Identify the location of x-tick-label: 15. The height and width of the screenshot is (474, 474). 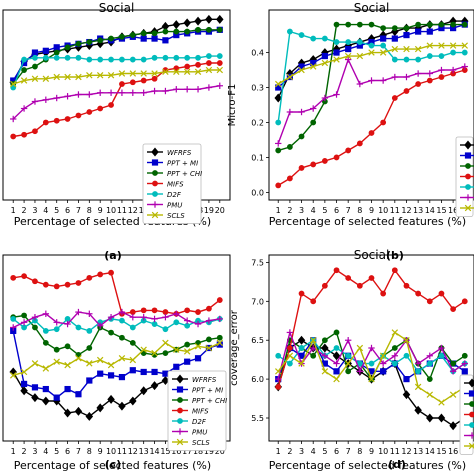
(441, 451).